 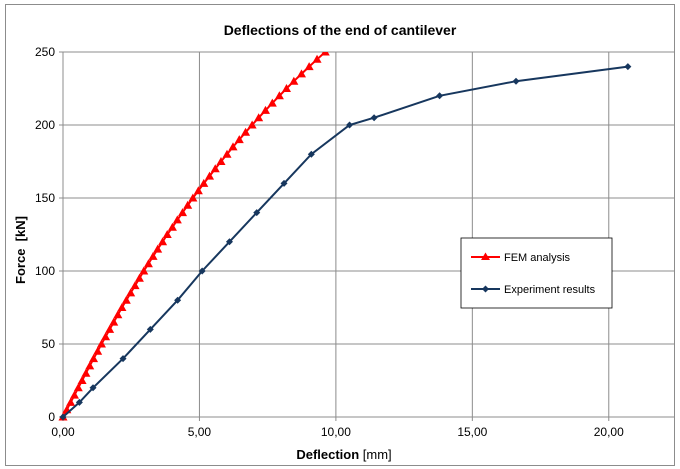 I want to click on x-axis-title: Deflection [mm], so click(x=343, y=454).